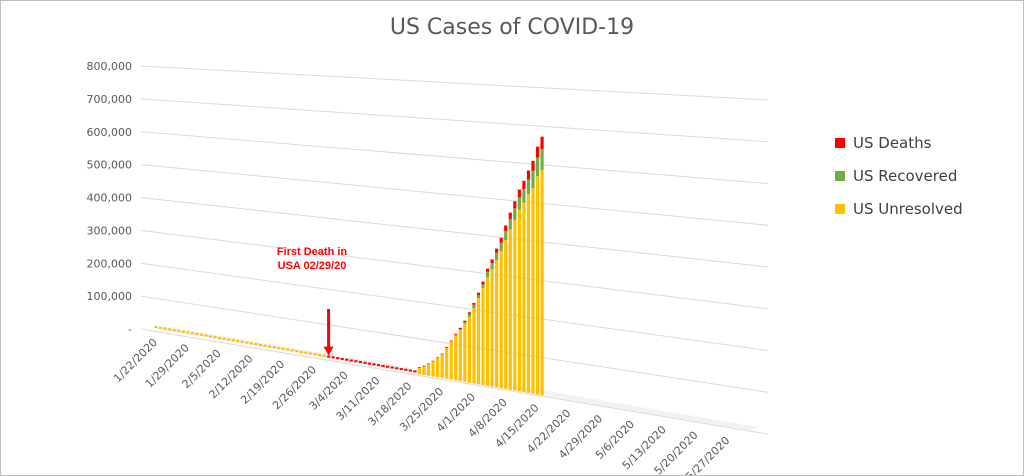 The image size is (1024, 476). Describe the element at coordinates (328, 351) in the screenshot. I see `annotation-arrow-head` at that location.